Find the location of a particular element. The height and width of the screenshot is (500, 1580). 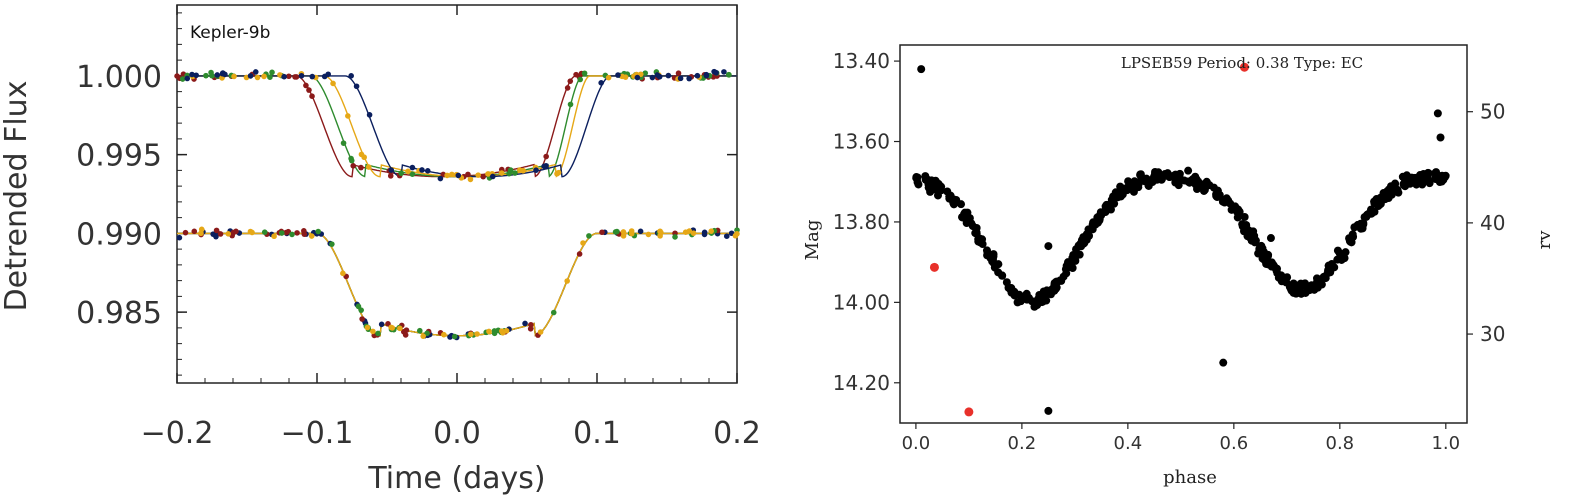

chart-annotation: Kepler-9b is located at coordinates (230, 33).